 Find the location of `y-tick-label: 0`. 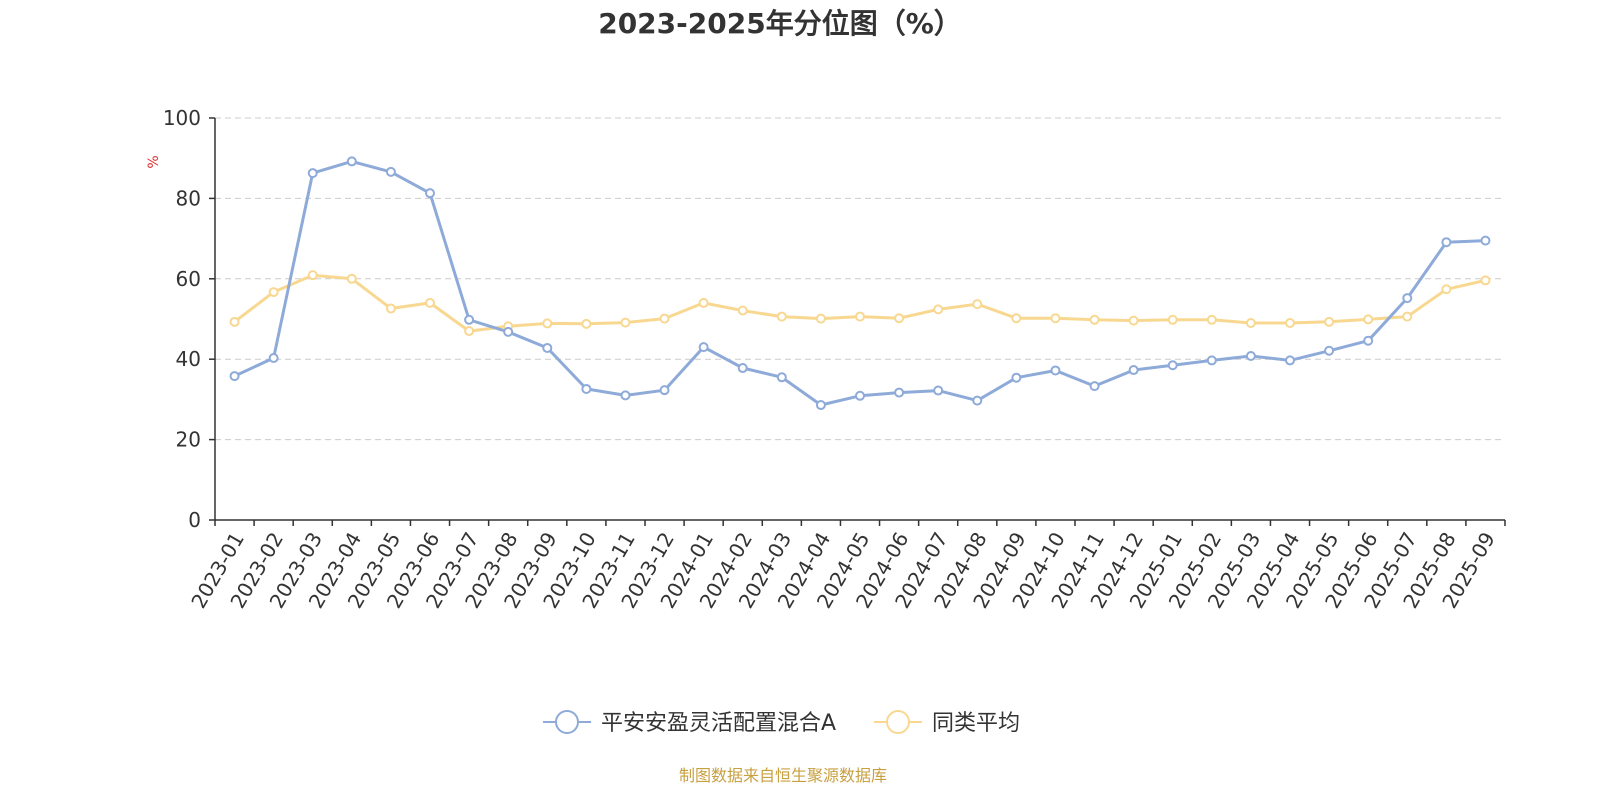

y-tick-label: 0 is located at coordinates (194, 520).